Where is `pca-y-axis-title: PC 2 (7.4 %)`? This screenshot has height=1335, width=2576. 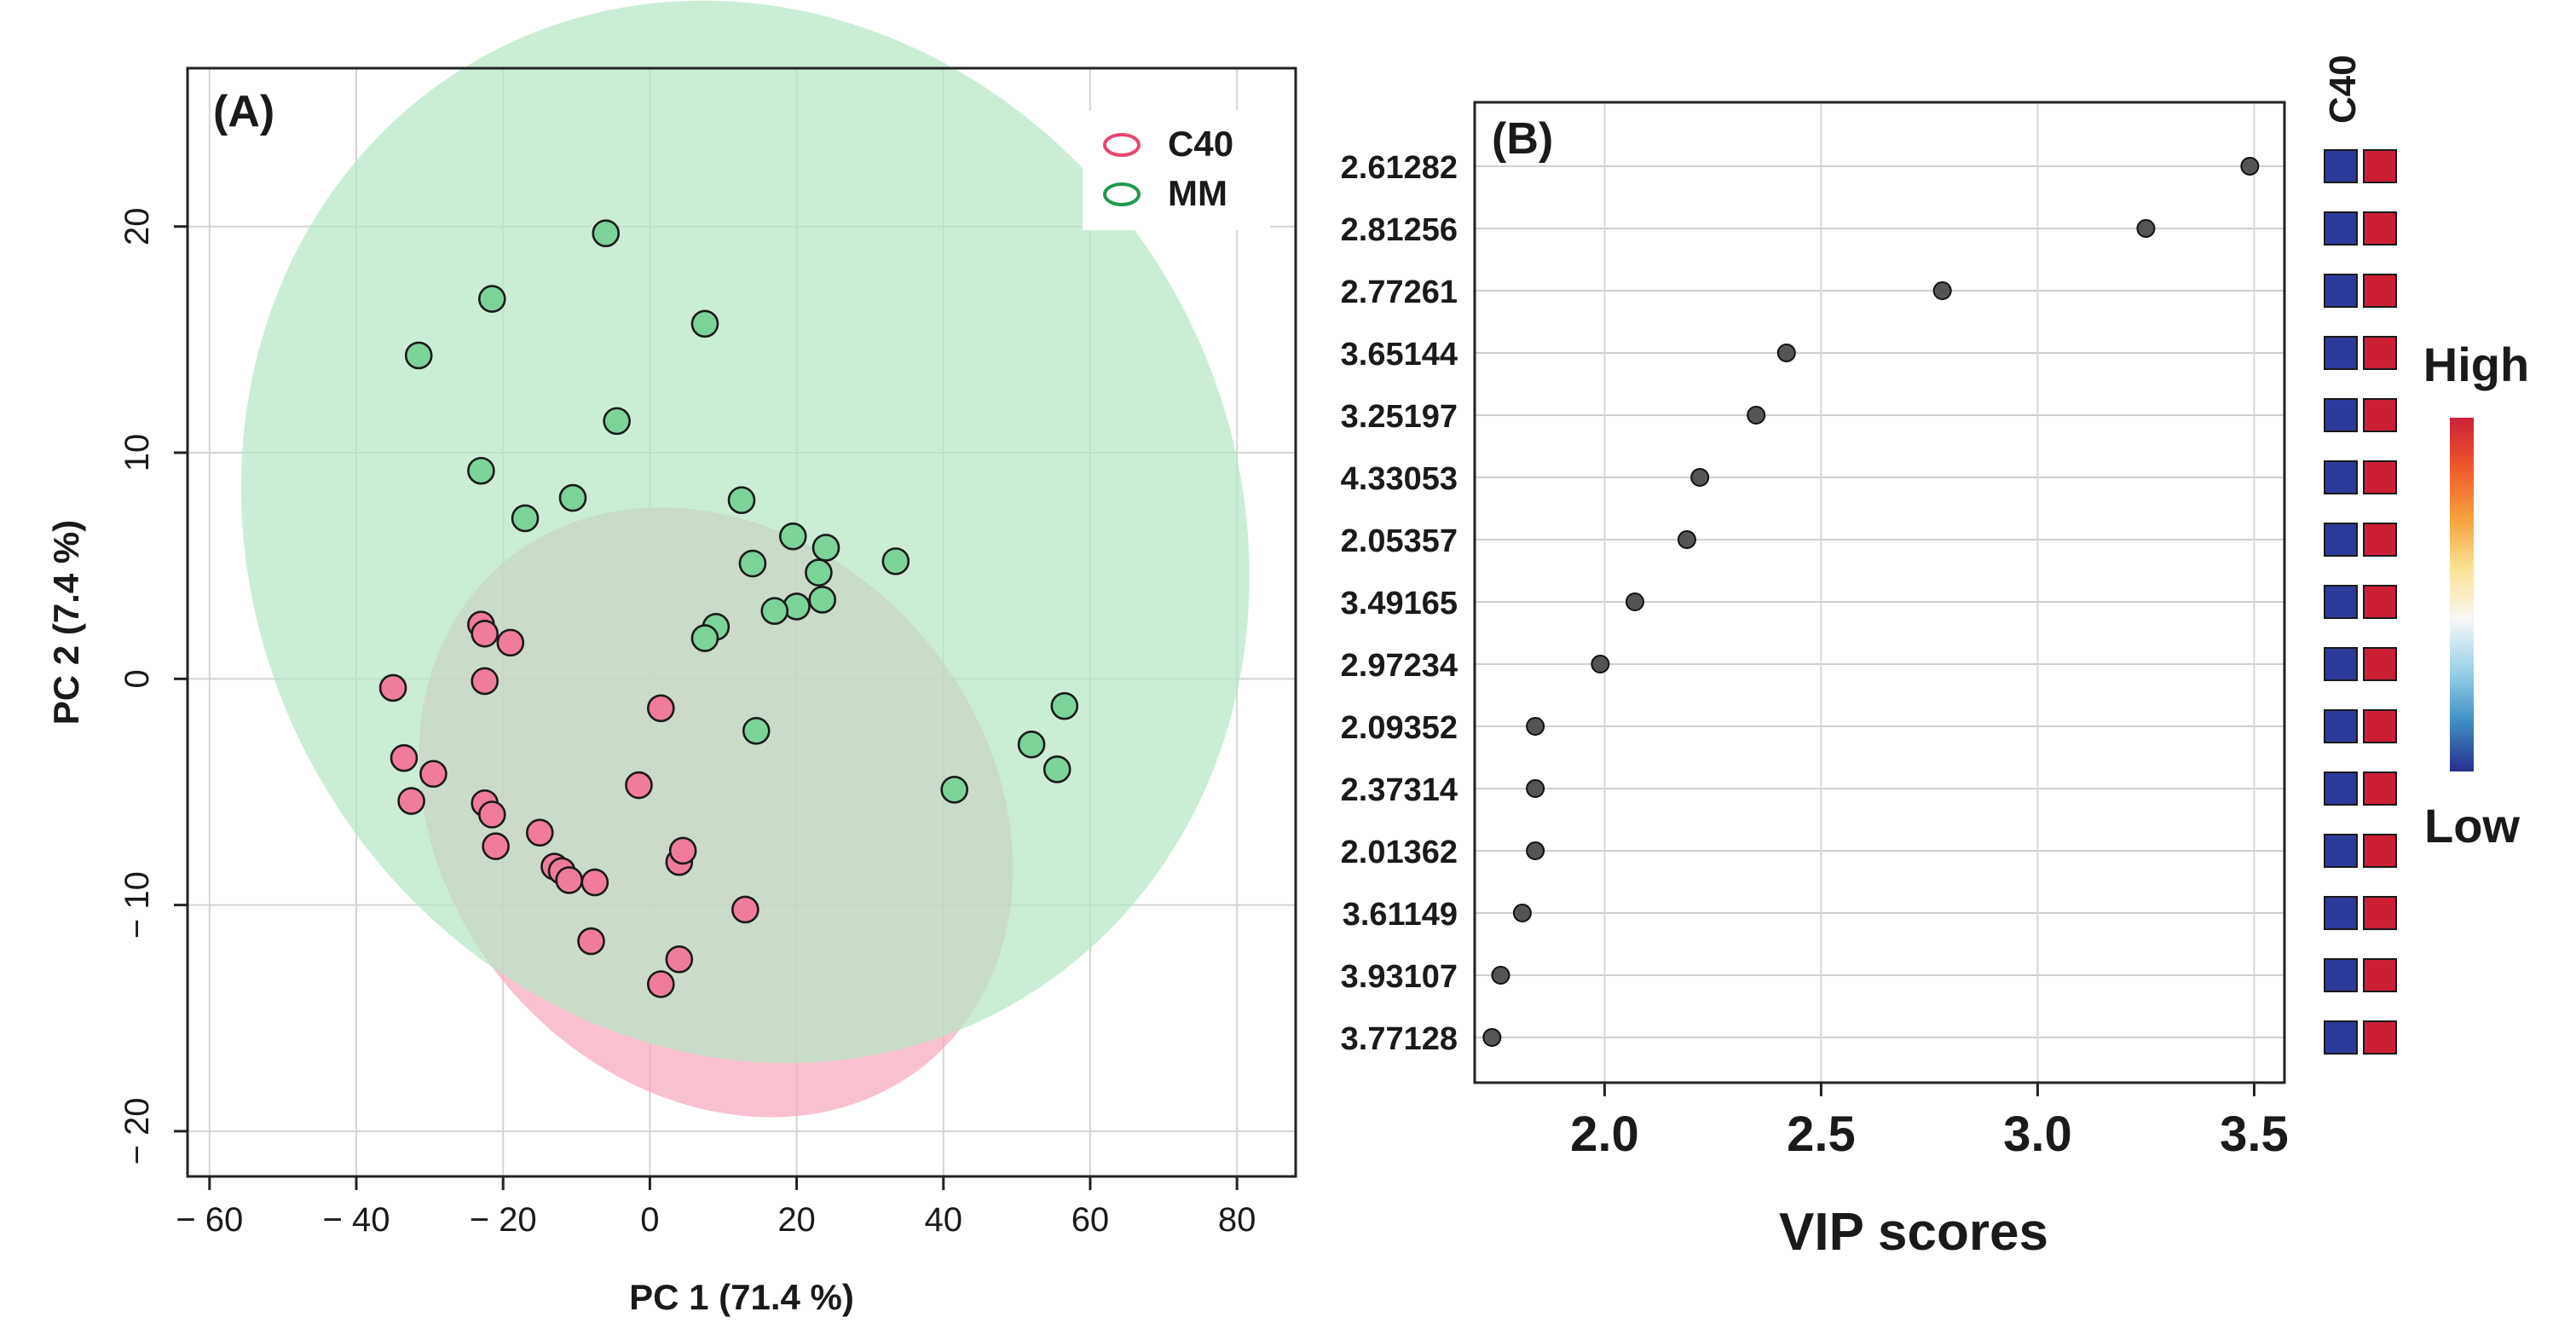
pca-y-axis-title: PC 2 (7.4 %) is located at coordinates (66, 622).